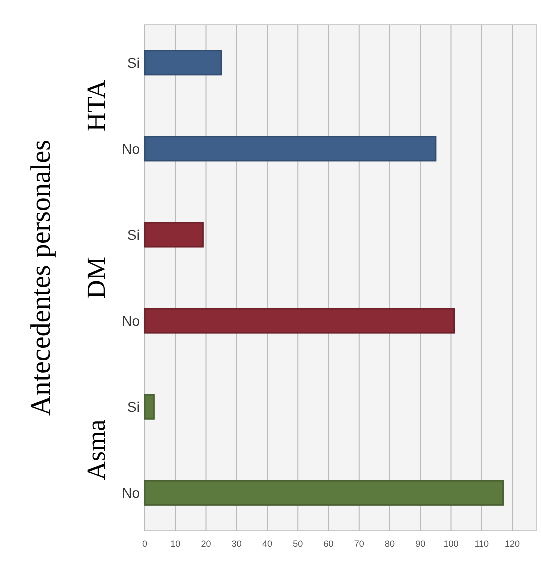 The width and height of the screenshot is (541, 563). What do you see at coordinates (421, 544) in the screenshot?
I see `x-tick-label: 90` at bounding box center [421, 544].